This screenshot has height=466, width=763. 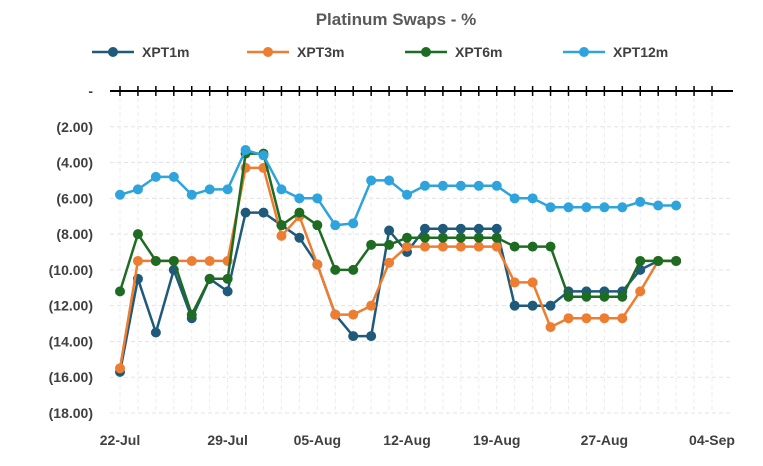 I want to click on y-tick-label: (8.00), so click(x=74, y=234).